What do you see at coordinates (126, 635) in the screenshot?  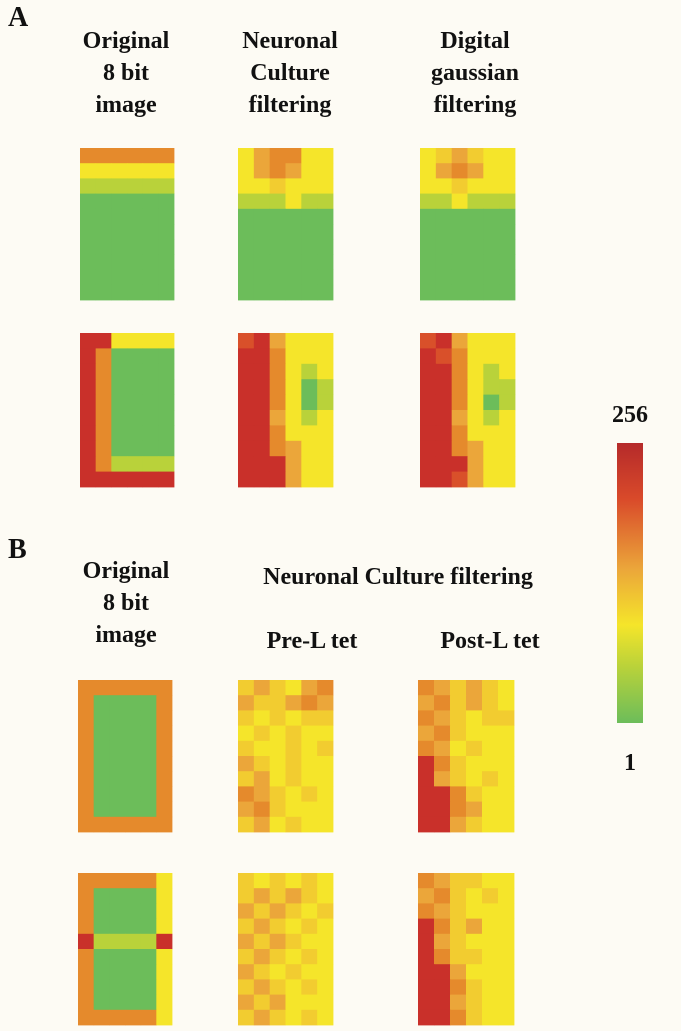 I see `column-heading: image` at bounding box center [126, 635].